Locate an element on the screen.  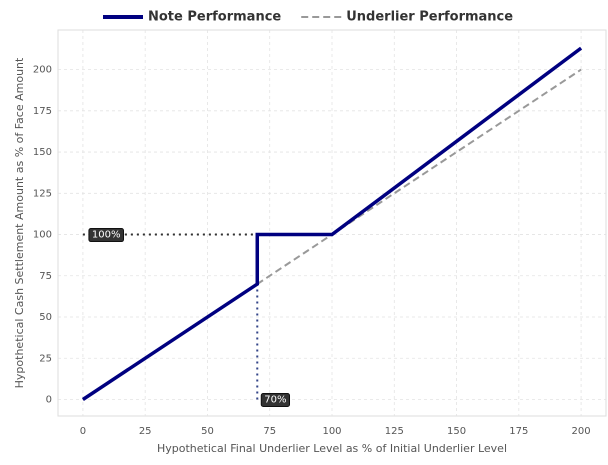
y-tick-label: 200 is located at coordinates (42, 70).